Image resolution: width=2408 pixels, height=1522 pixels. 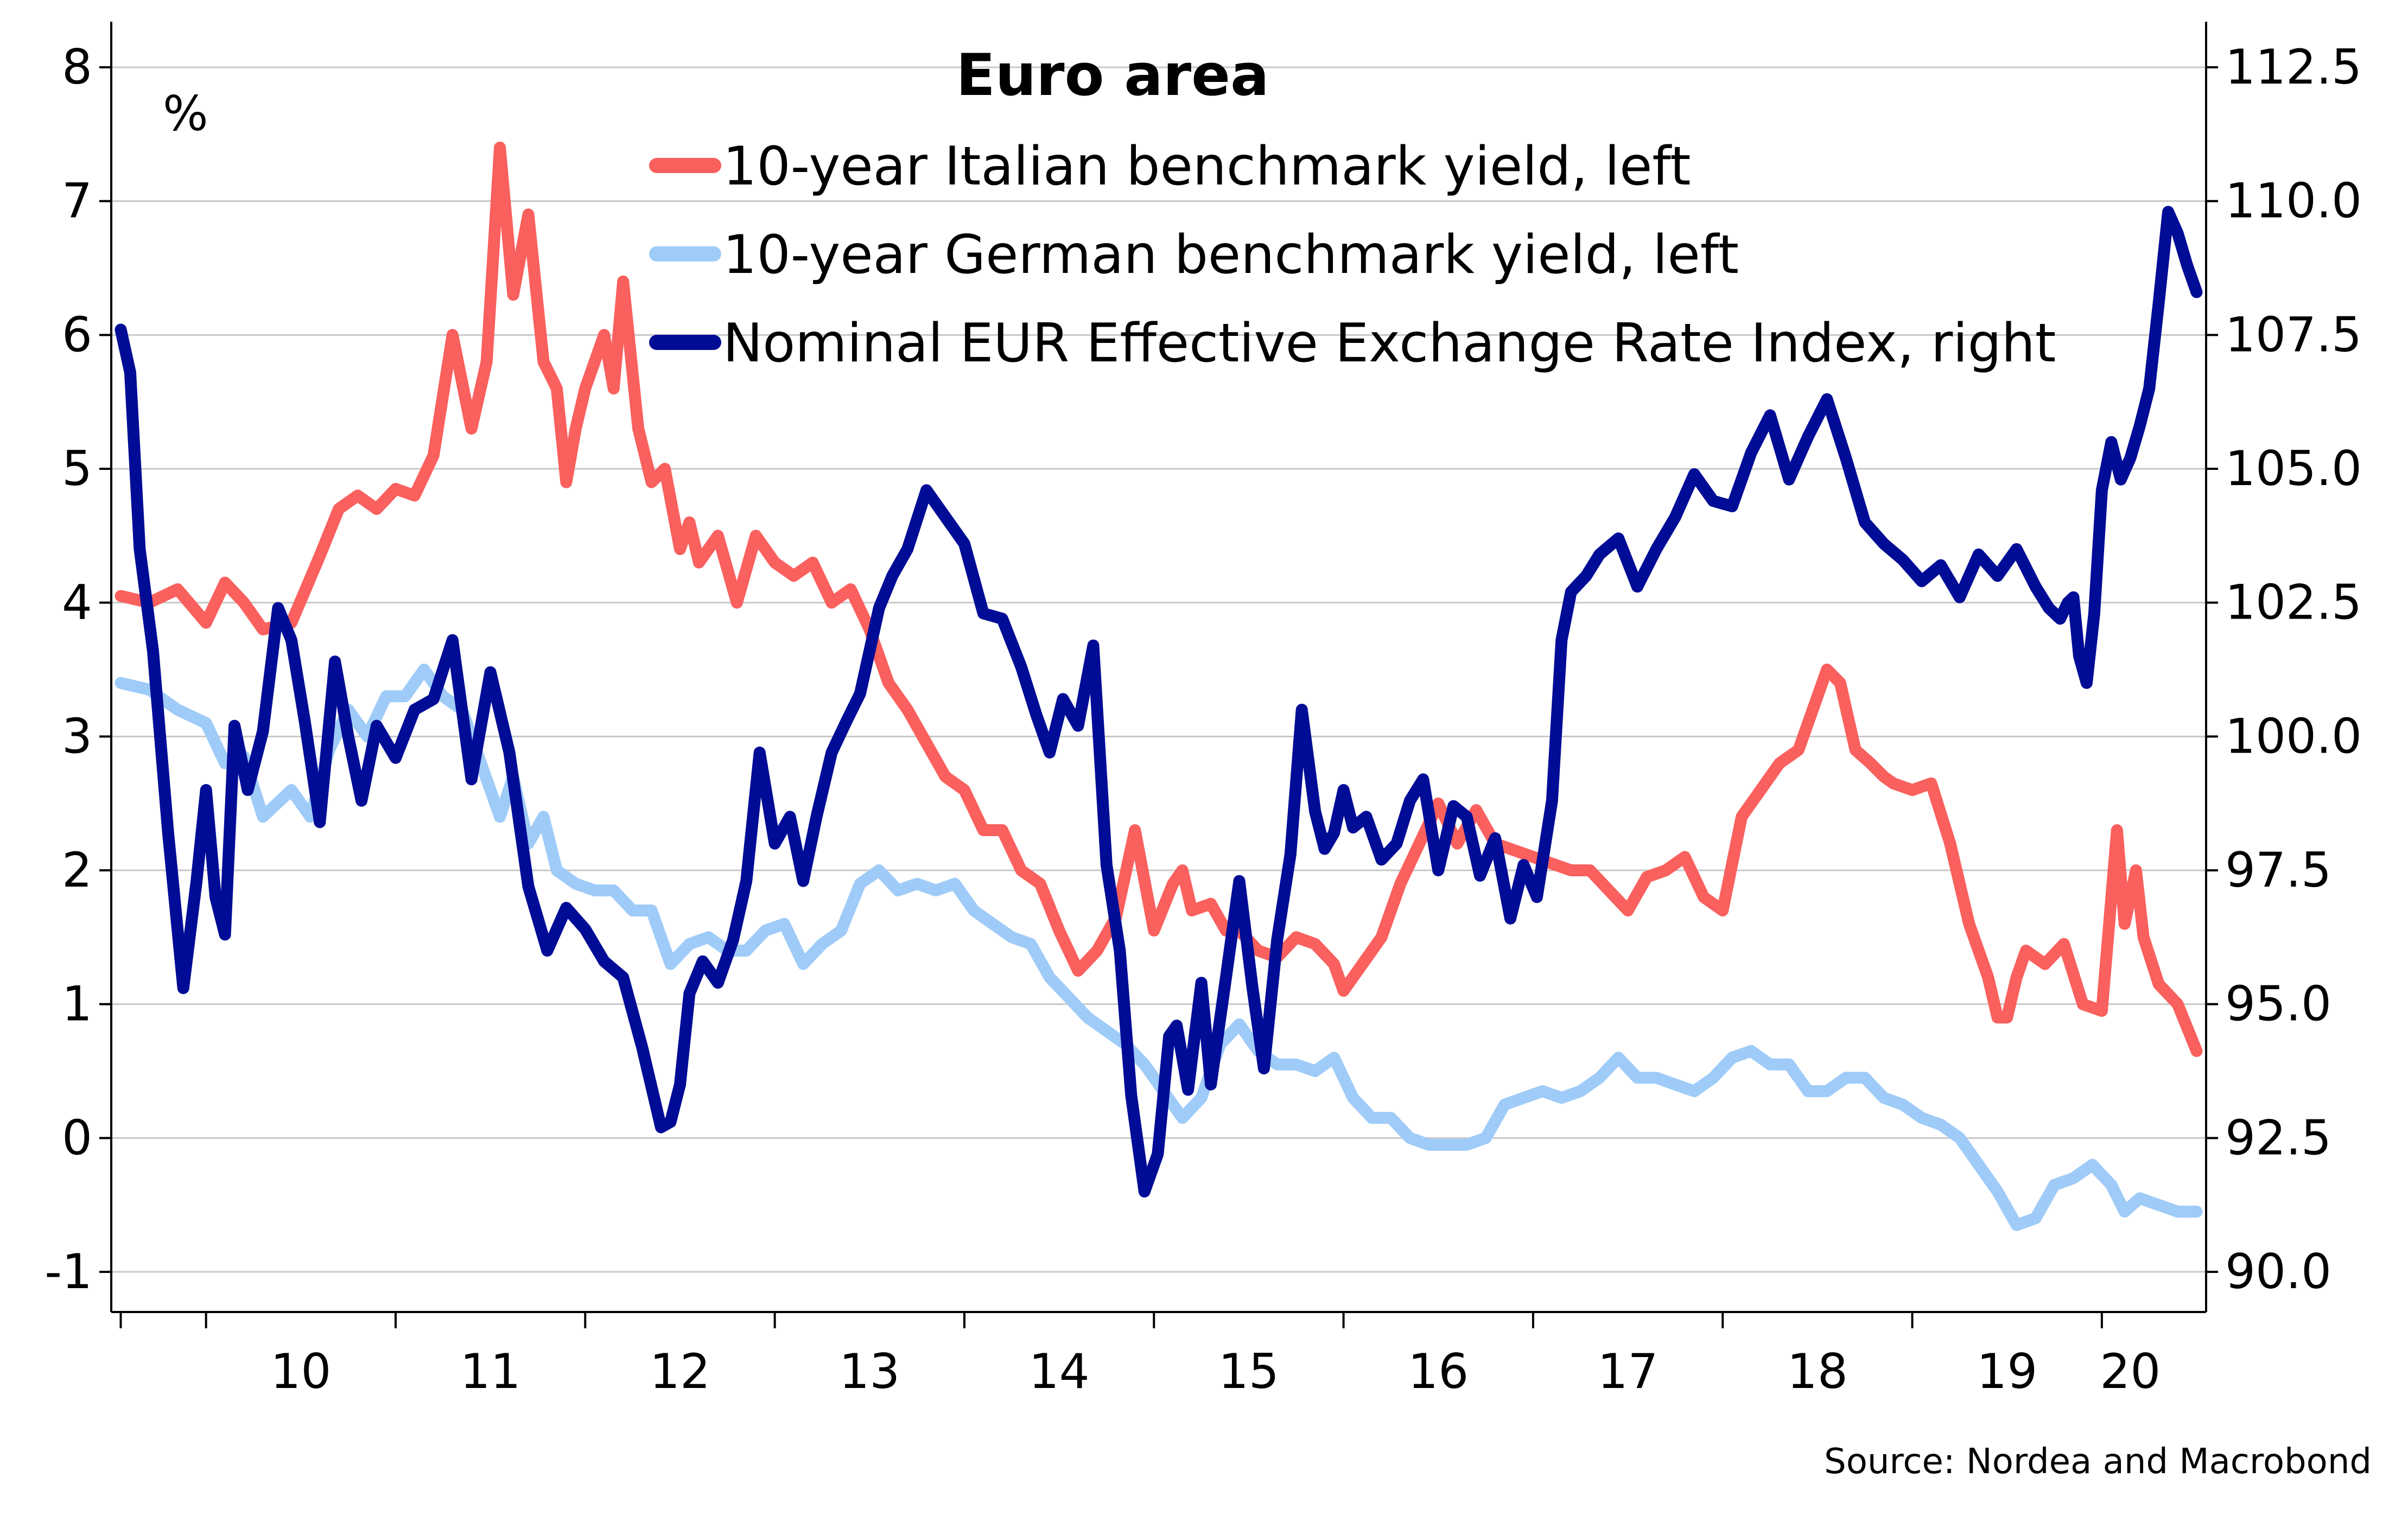 I want to click on left-axis-unit: %, so click(x=185, y=114).